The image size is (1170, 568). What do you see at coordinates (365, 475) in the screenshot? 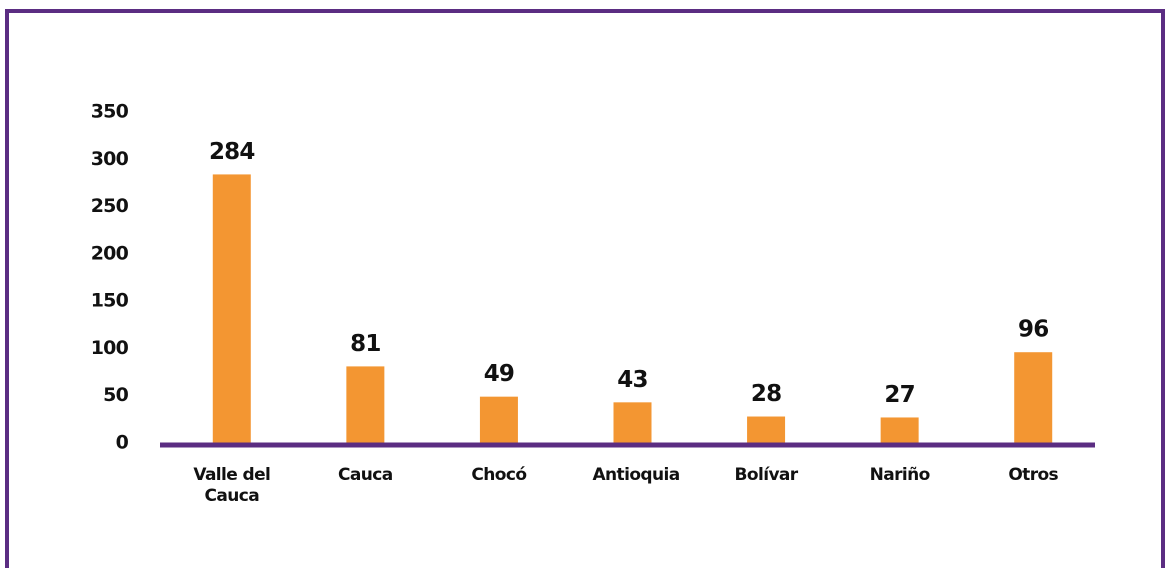
I see `x-tick-label: Cauca` at bounding box center [365, 475].